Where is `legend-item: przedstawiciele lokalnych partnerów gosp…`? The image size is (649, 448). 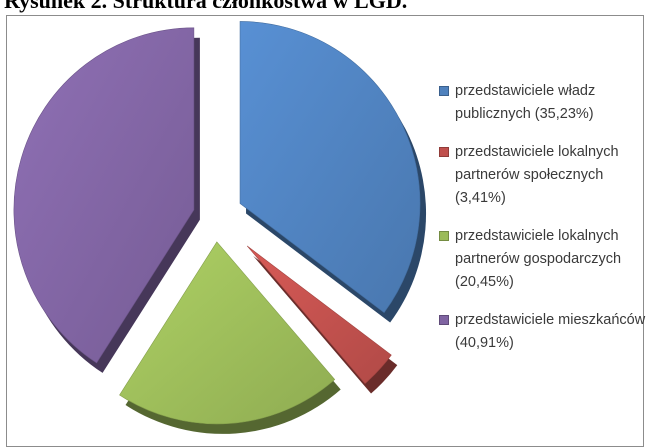 legend-item: przedstawiciele lokalnych partnerów gosp… is located at coordinates (544, 259).